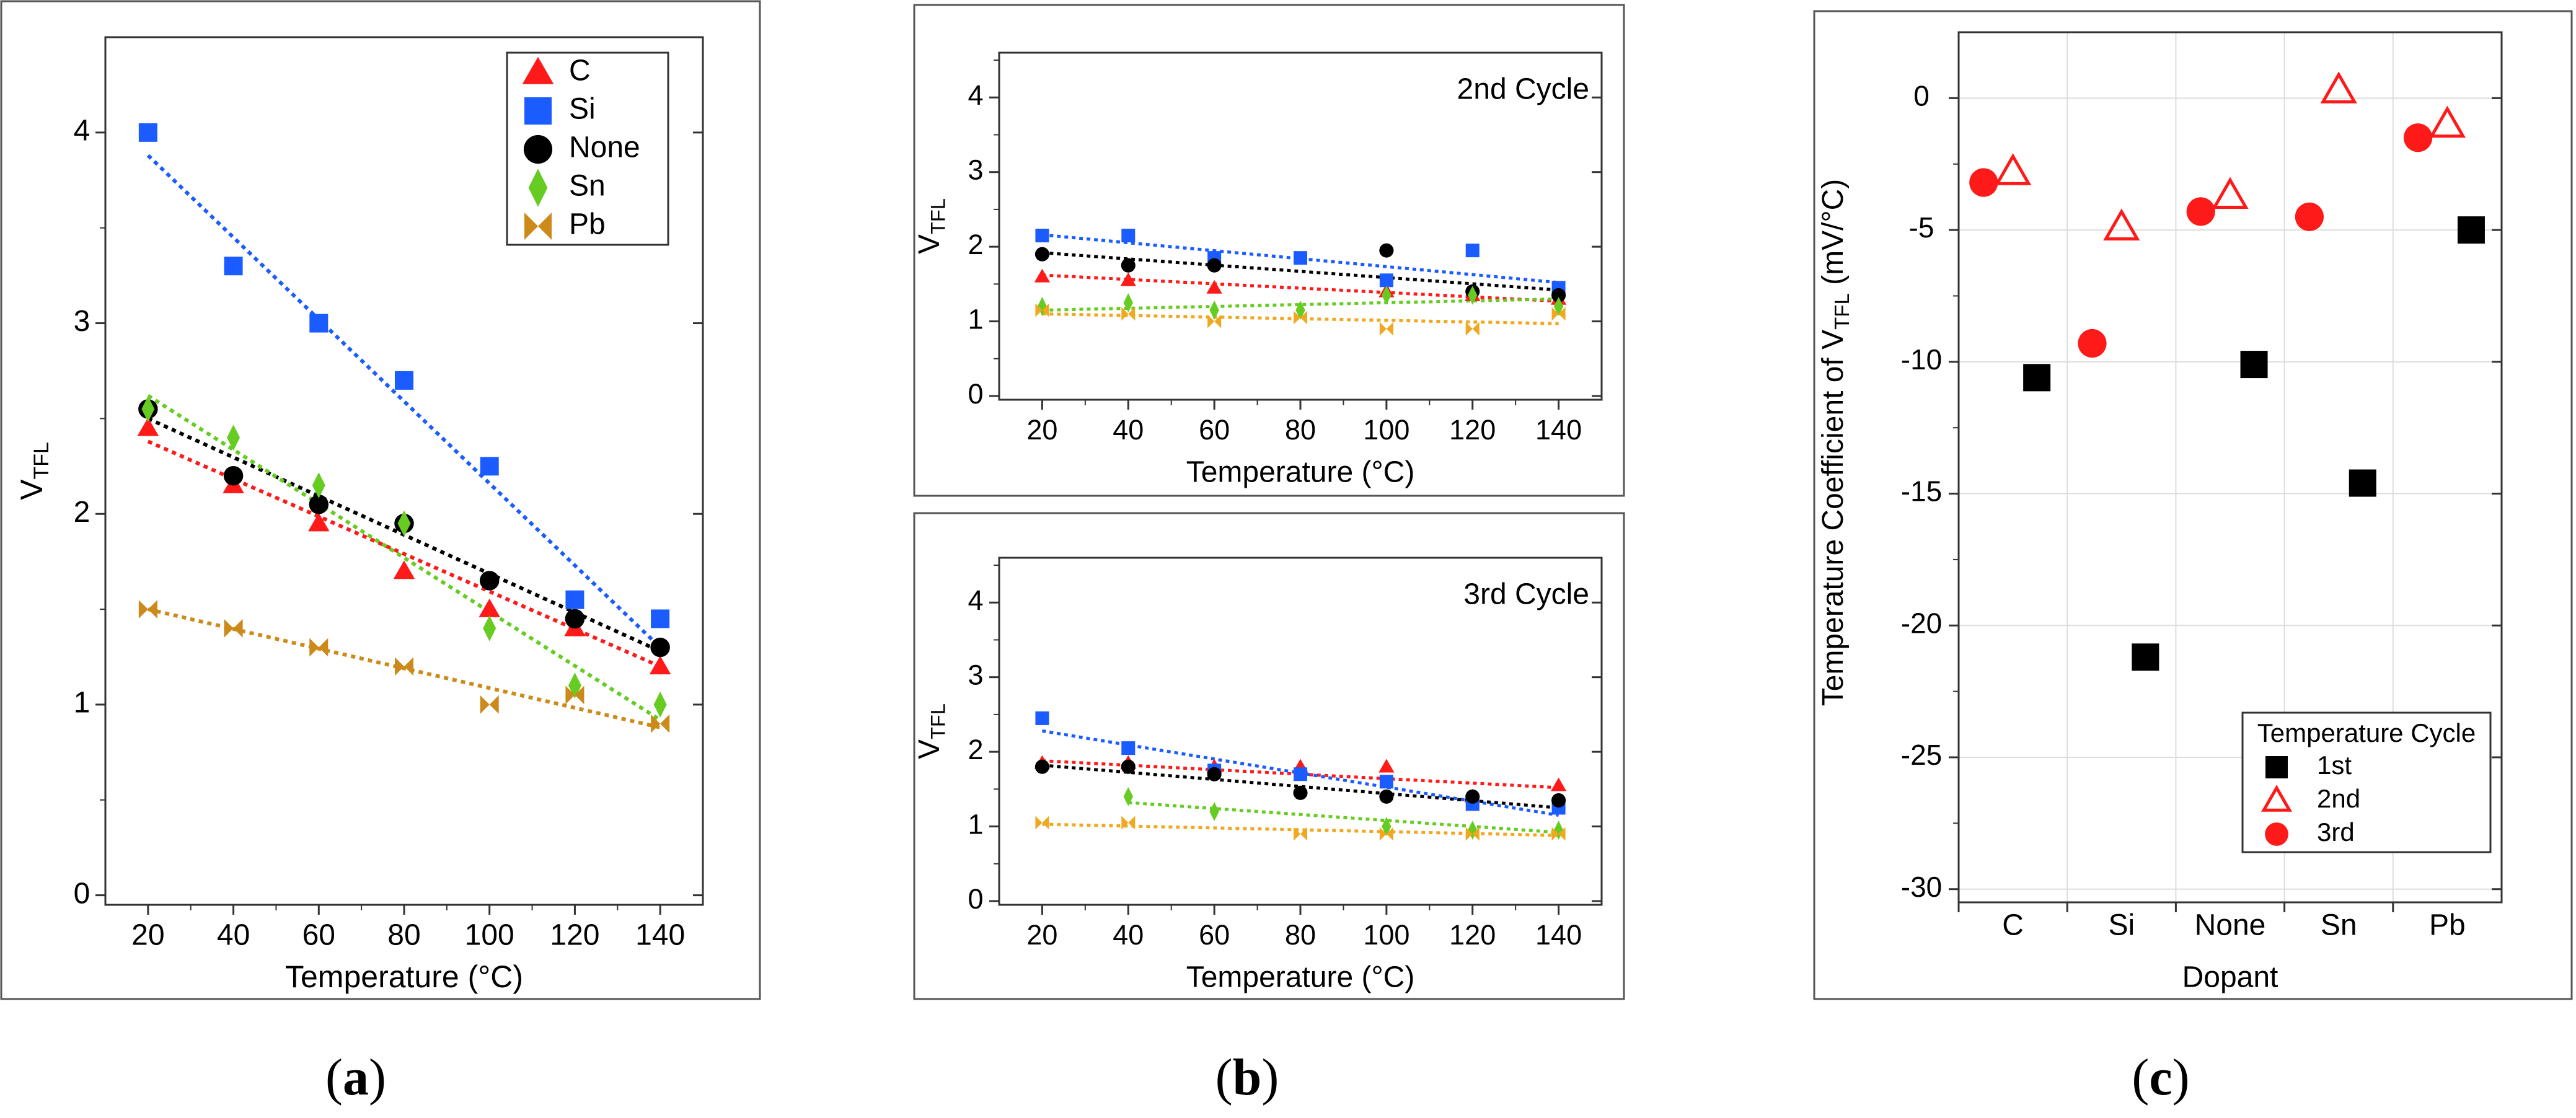  I want to click on fit-line-a-si, so click(404, 401).